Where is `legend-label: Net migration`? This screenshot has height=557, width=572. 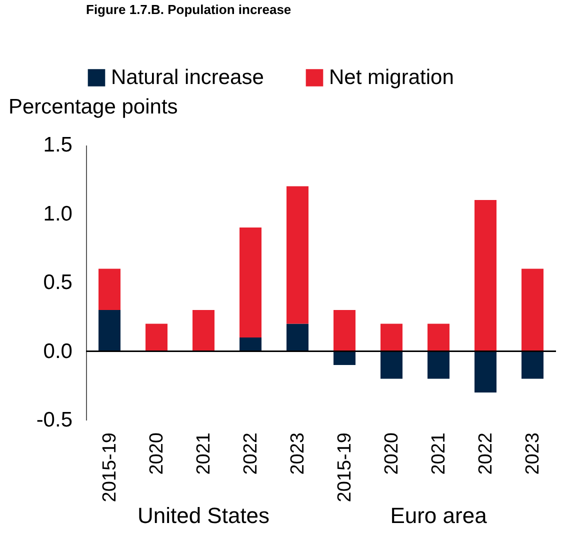 legend-label: Net migration is located at coordinates (391, 77).